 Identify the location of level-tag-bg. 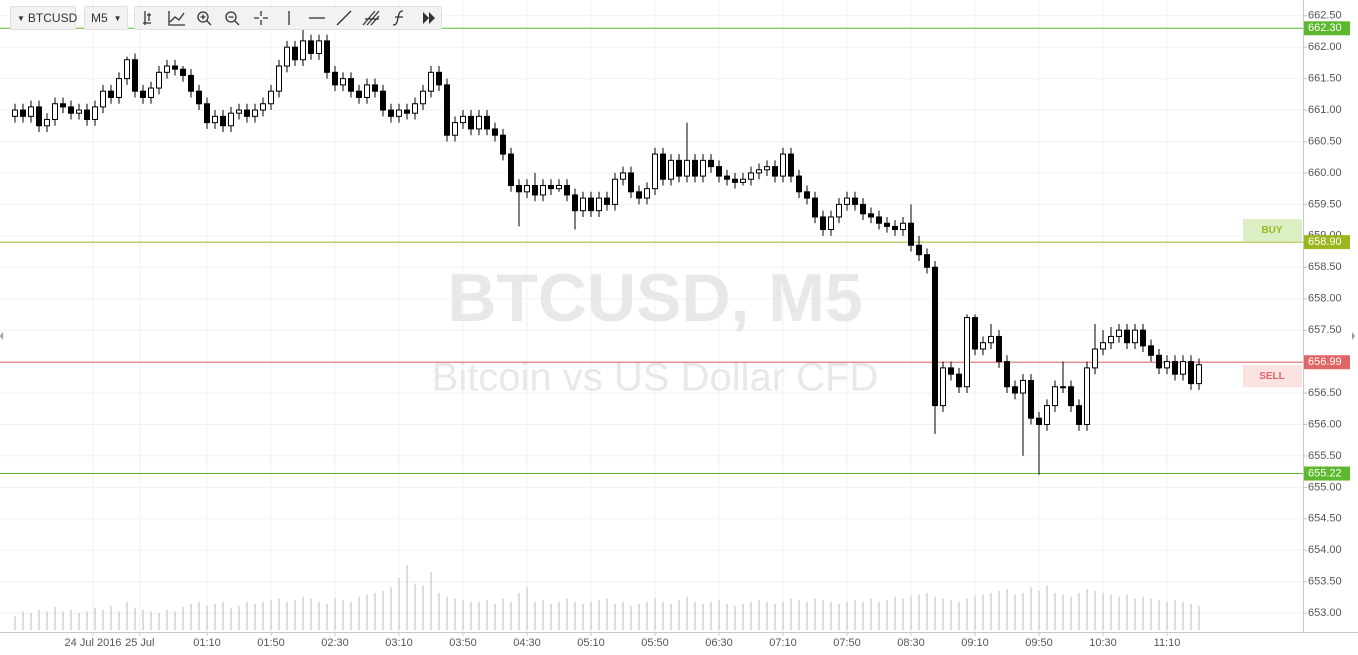
(1272, 230).